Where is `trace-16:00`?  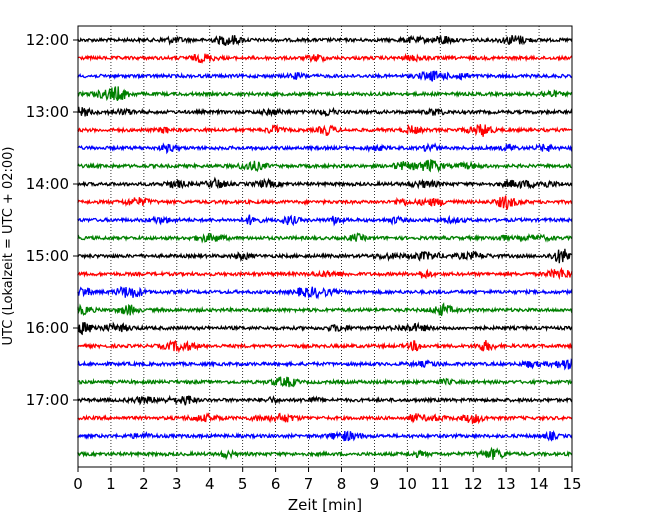
trace-16:00 is located at coordinates (325, 328).